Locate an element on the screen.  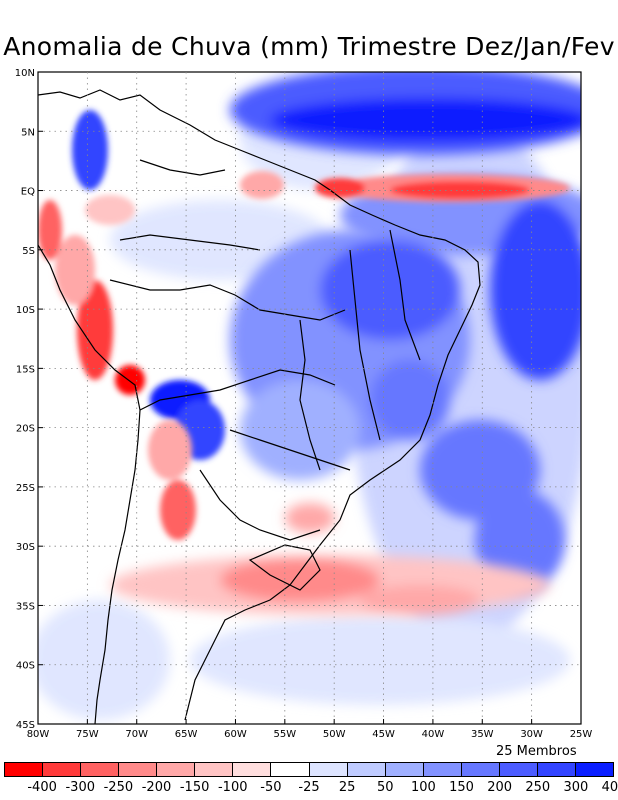
legend-tick-label: 25 is located at coordinates (347, 787).